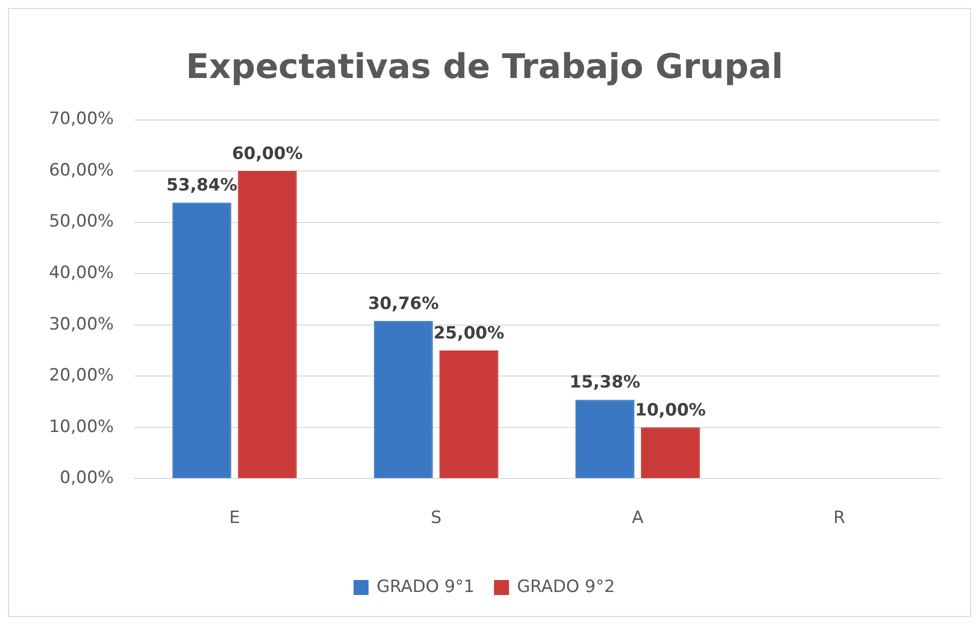 The width and height of the screenshot is (979, 625). Describe the element at coordinates (436, 518) in the screenshot. I see `x-tick-label: S` at that location.